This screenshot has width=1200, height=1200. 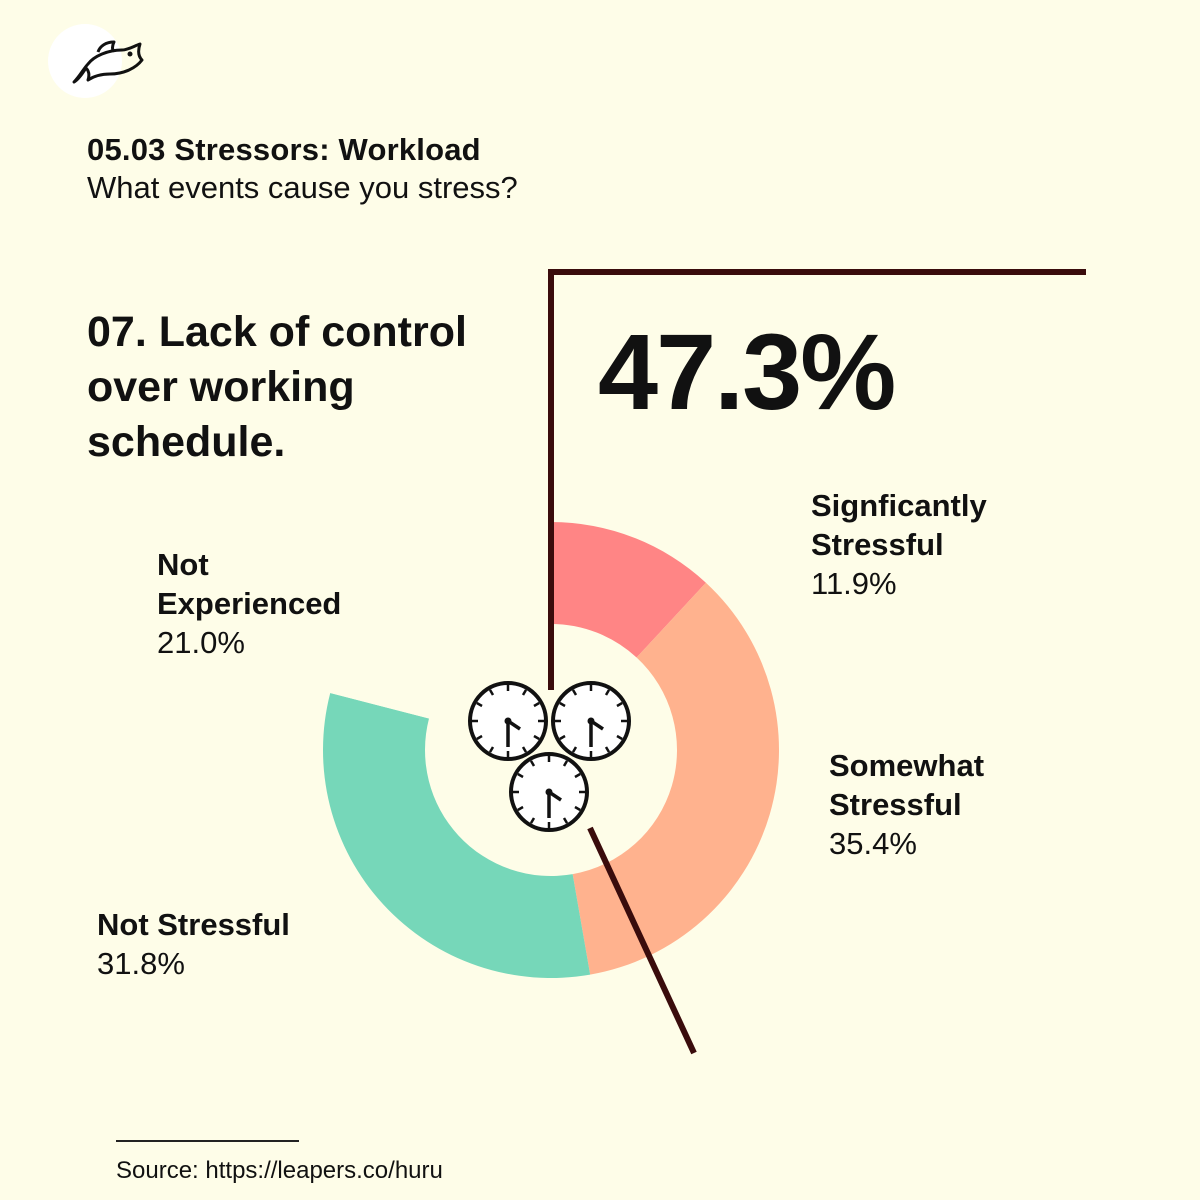 What do you see at coordinates (279, 1170) in the screenshot?
I see `source-text: Source: https://leapers.co/huru` at bounding box center [279, 1170].